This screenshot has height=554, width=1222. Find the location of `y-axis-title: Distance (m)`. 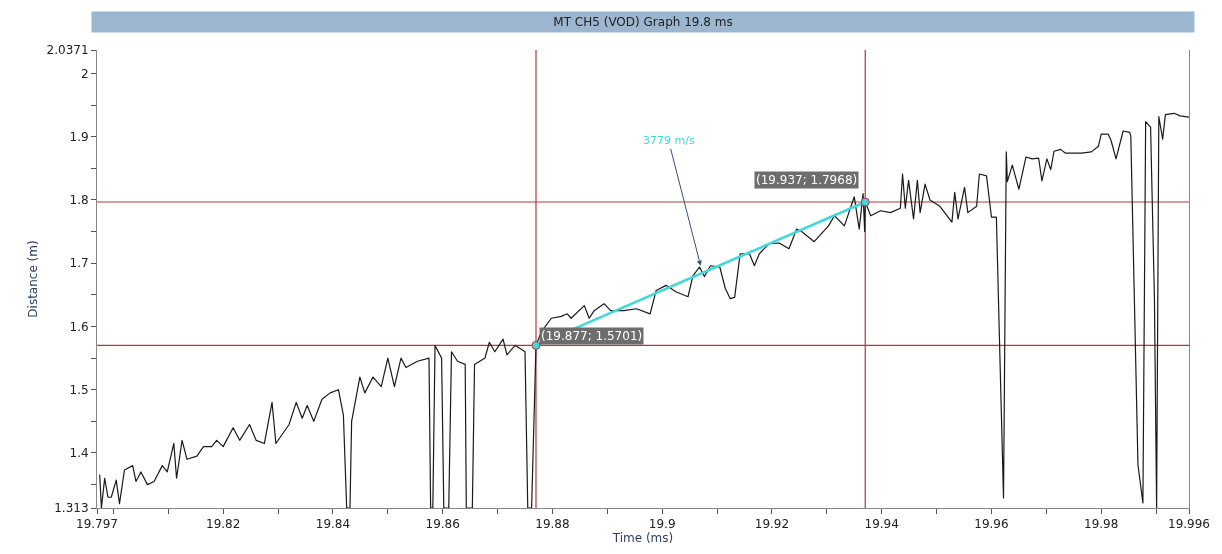

y-axis-title: Distance (m) is located at coordinates (32, 279).